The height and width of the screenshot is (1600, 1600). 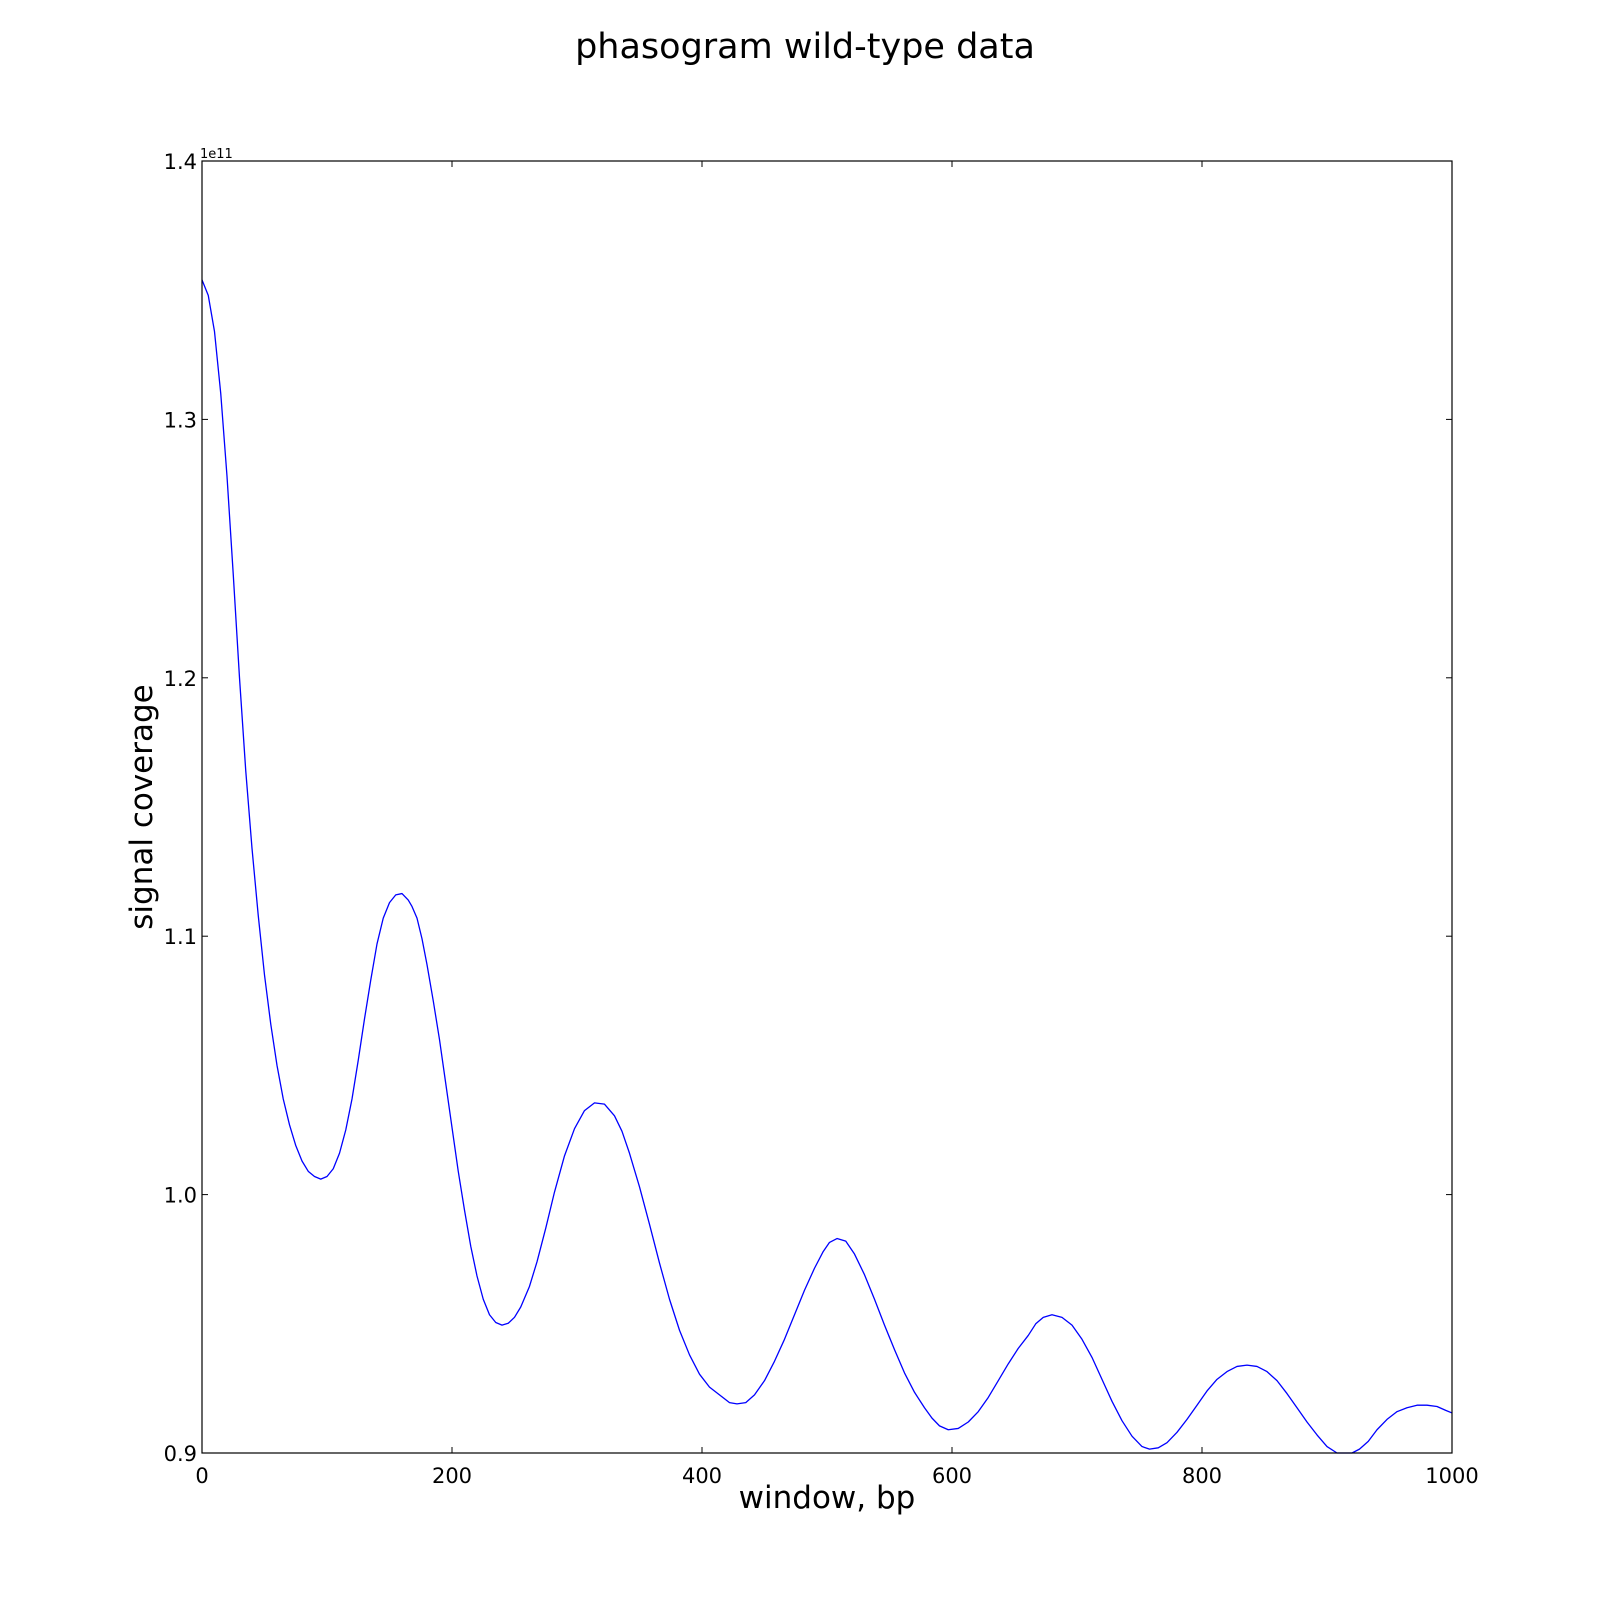 I want to click on y-axis-label: signal coverage, so click(x=142, y=806).